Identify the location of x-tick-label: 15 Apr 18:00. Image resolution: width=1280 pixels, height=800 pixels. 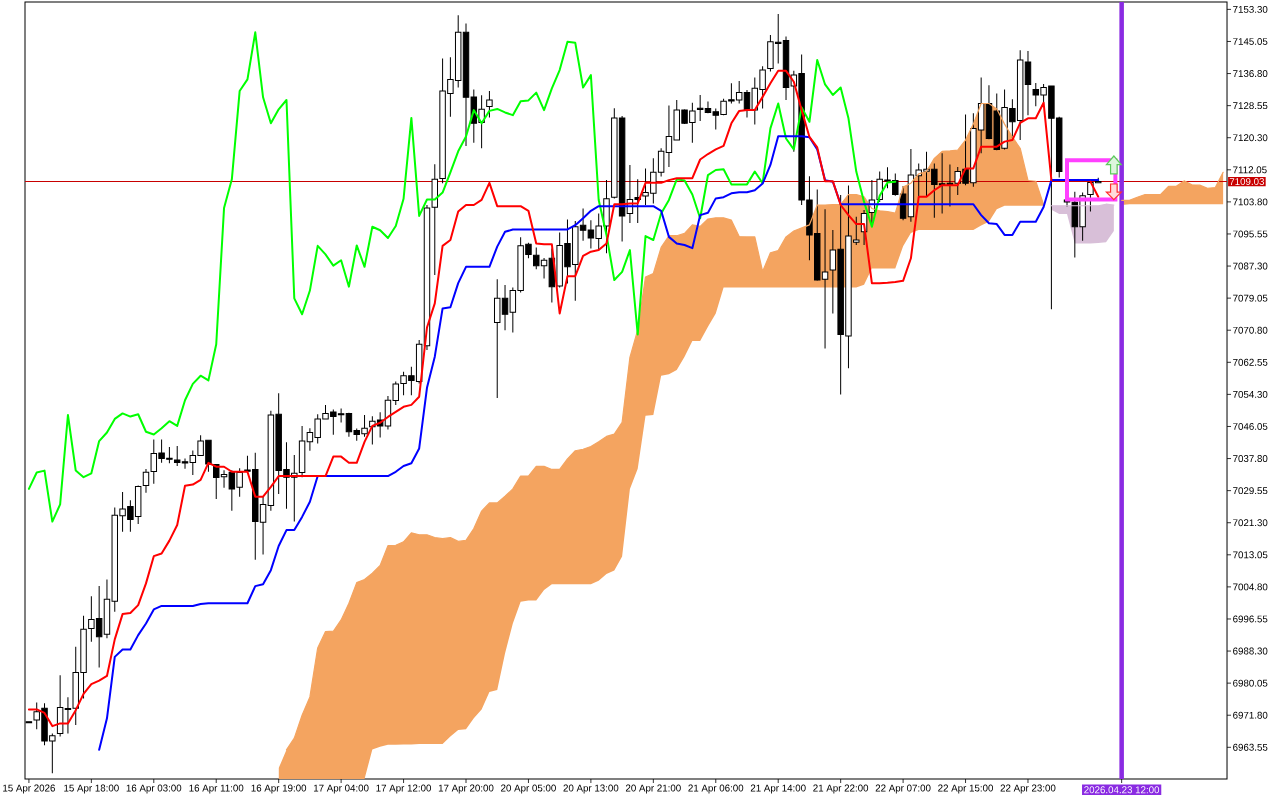
(91, 789).